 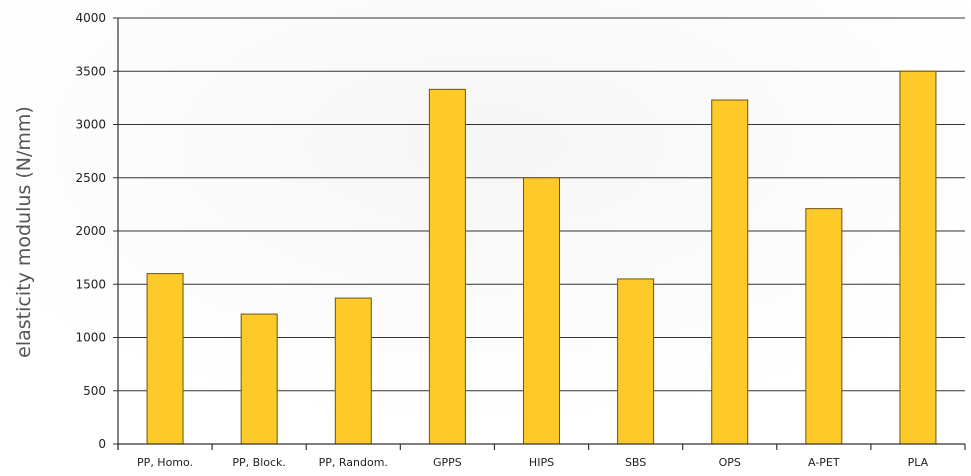 I want to click on x-tick-label: SBS, so click(x=635, y=462).